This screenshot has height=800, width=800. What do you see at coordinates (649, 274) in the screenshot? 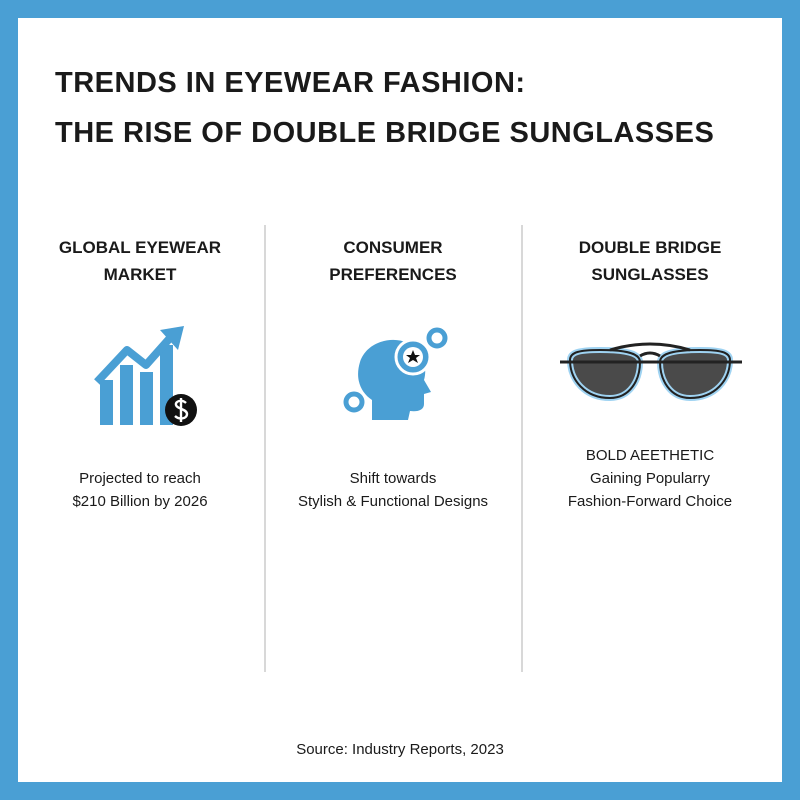
I see `column-heading: SUNGLASSES` at bounding box center [649, 274].